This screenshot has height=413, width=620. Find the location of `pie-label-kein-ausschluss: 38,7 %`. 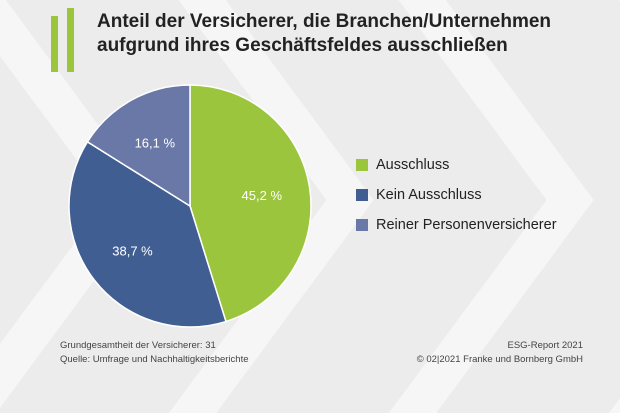

pie-label-kein-ausschluss: 38,7 % is located at coordinates (132, 250).